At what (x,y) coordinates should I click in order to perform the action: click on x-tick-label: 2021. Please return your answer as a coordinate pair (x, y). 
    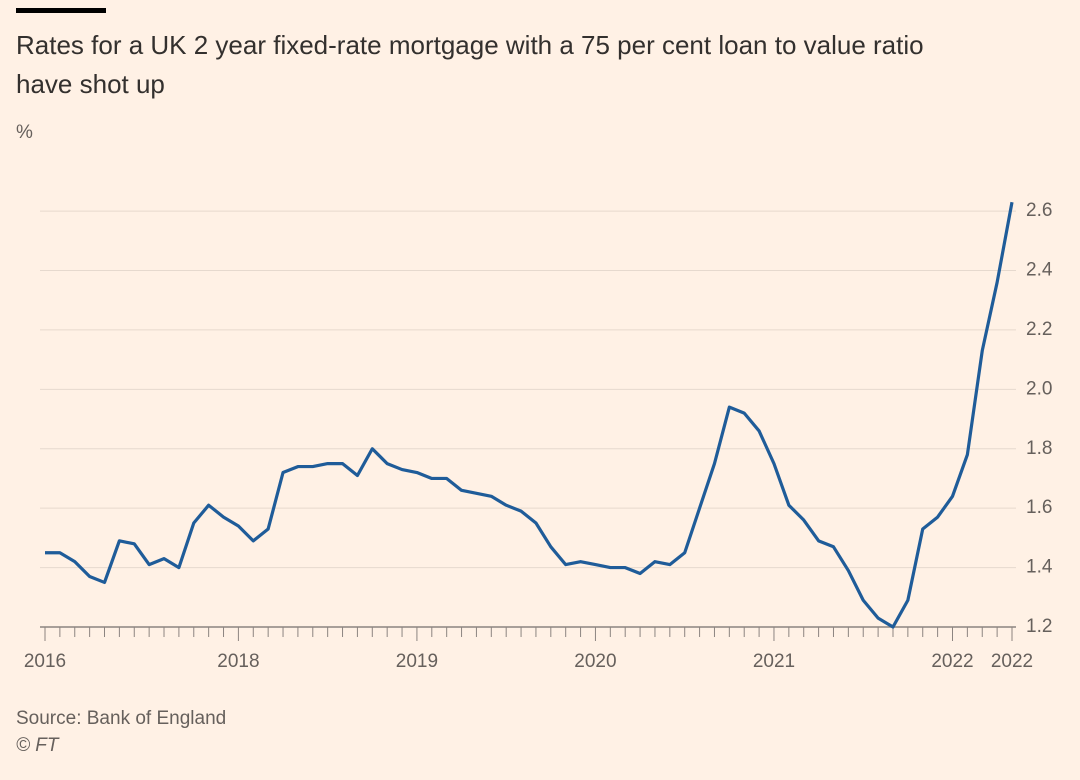
    Looking at the image, I should click on (774, 661).